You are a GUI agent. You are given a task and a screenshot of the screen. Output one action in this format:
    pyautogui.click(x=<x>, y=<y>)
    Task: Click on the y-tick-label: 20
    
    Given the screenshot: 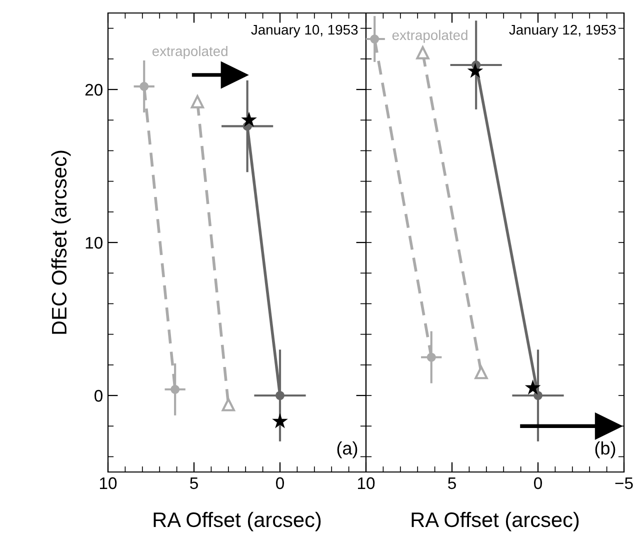 What is the action you would take?
    pyautogui.click(x=93, y=90)
    